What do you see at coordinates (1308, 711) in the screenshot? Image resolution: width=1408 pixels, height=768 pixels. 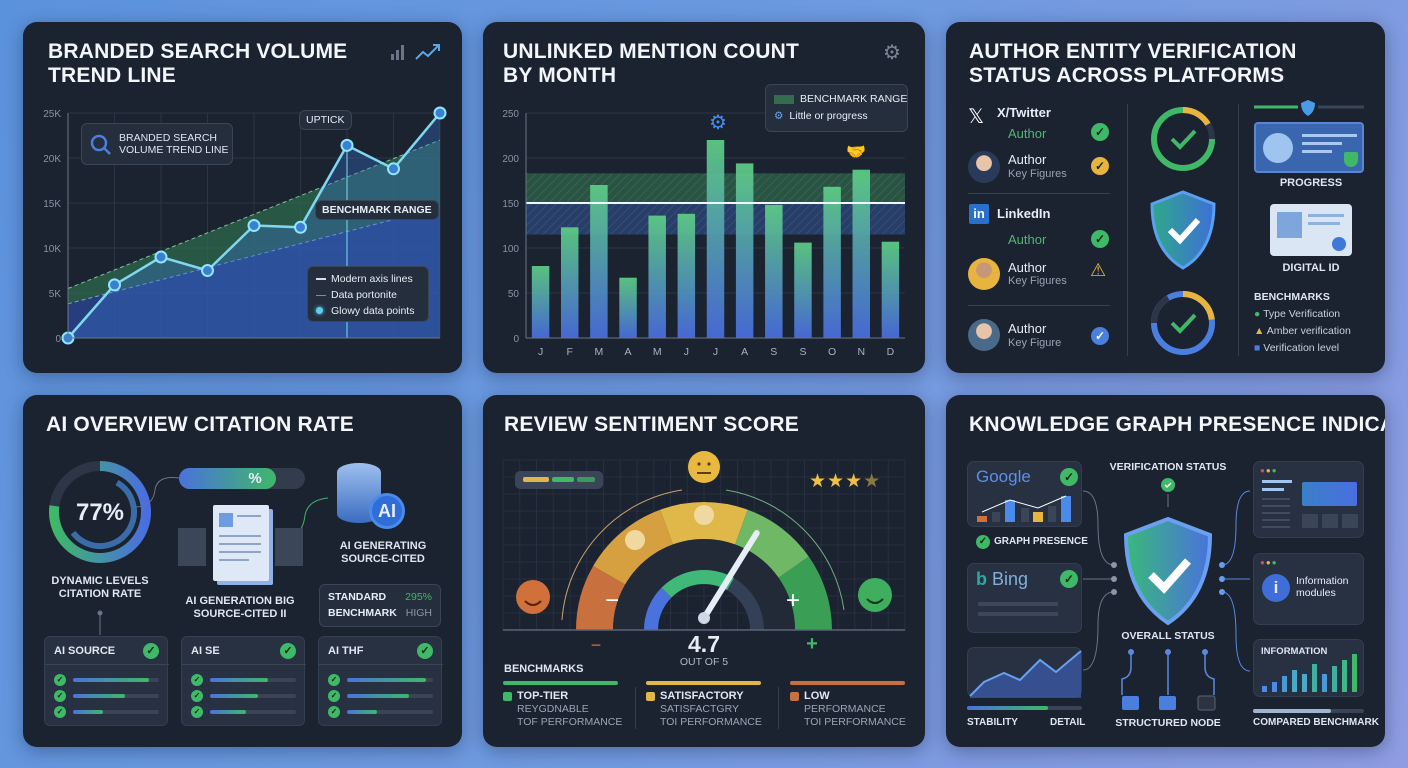 I see `compared-benchmark-slider` at bounding box center [1308, 711].